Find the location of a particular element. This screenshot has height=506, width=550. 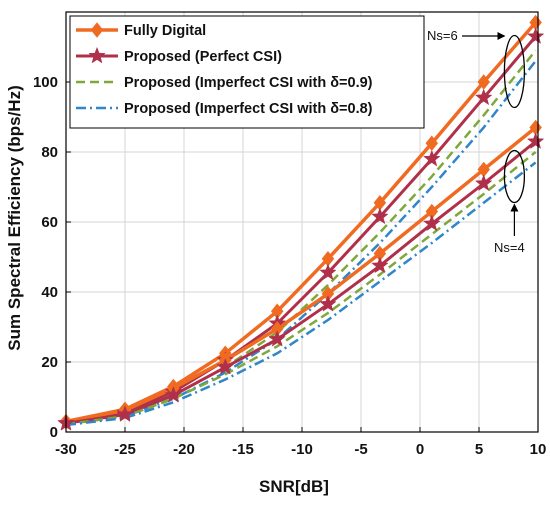

x-tick-label: -30 is located at coordinates (66, 449).